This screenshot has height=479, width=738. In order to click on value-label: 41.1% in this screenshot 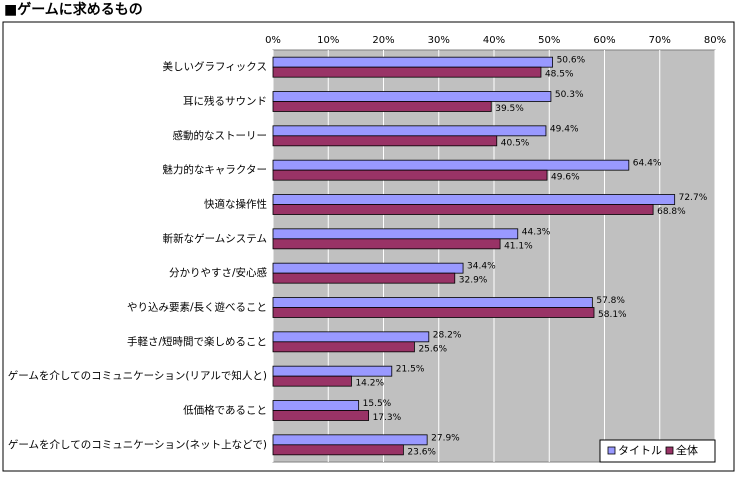, I will do `click(518, 246)`.